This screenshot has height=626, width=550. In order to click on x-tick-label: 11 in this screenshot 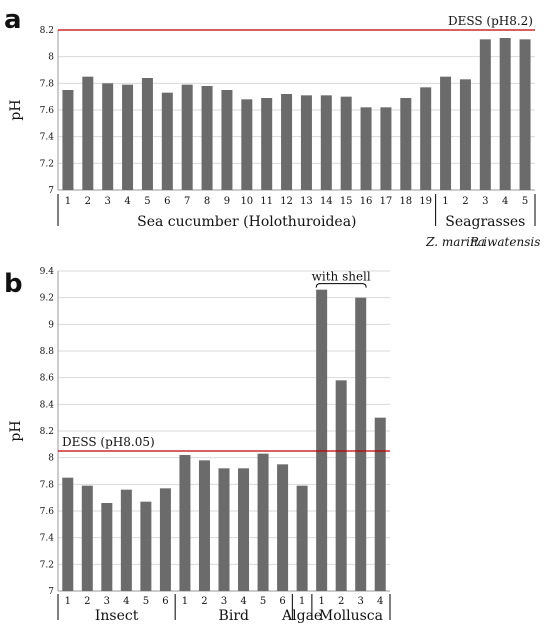, I will do `click(266, 201)`.